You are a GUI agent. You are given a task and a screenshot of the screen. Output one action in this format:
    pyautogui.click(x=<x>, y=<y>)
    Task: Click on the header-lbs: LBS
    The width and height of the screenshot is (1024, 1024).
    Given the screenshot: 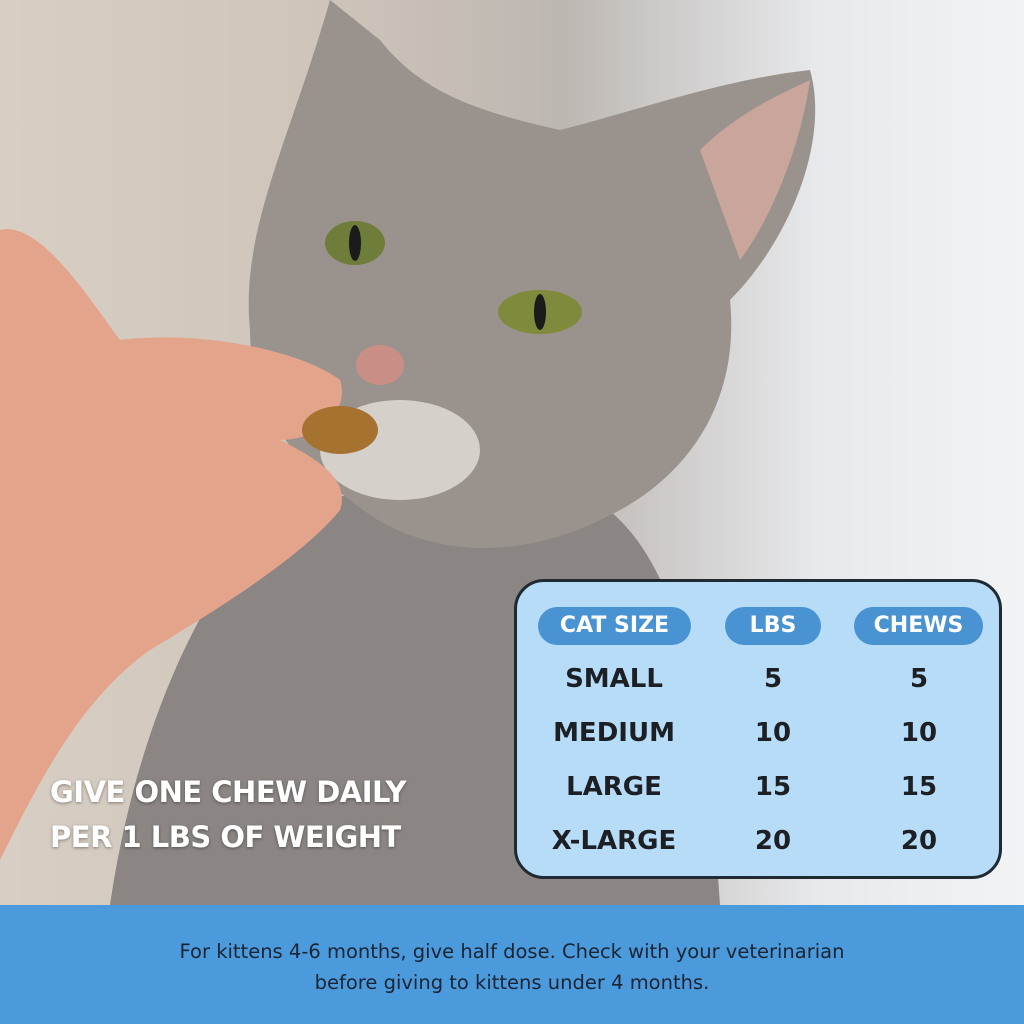 What is the action you would take?
    pyautogui.click(x=773, y=626)
    